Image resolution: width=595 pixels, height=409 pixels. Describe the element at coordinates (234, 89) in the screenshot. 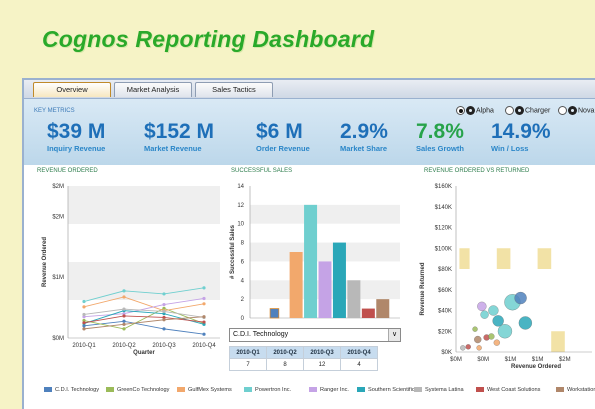

I see `tab-sales-tactics: Sales Tactics` at that location.